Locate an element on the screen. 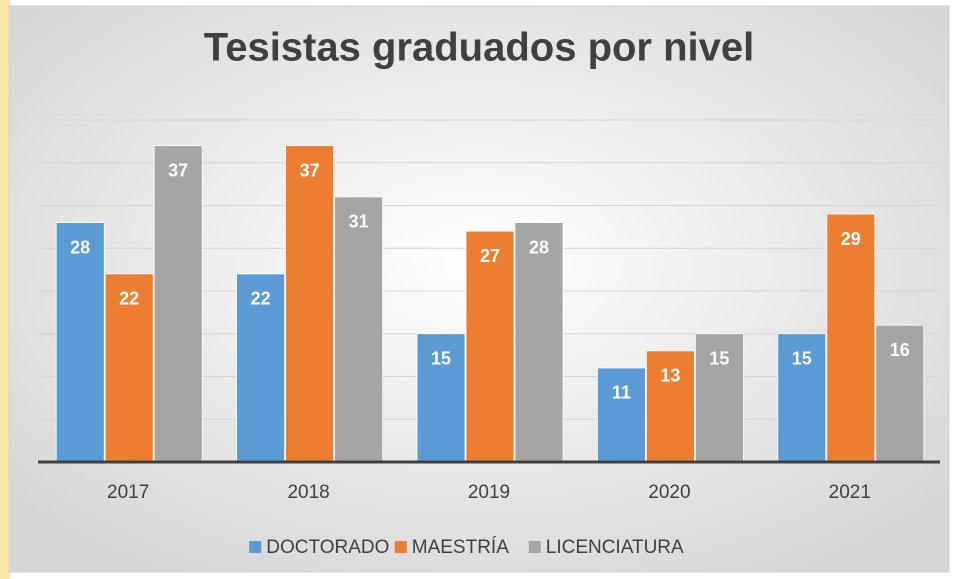 Image resolution: width=958 pixels, height=579 pixels. data-label: 13 is located at coordinates (670, 376).